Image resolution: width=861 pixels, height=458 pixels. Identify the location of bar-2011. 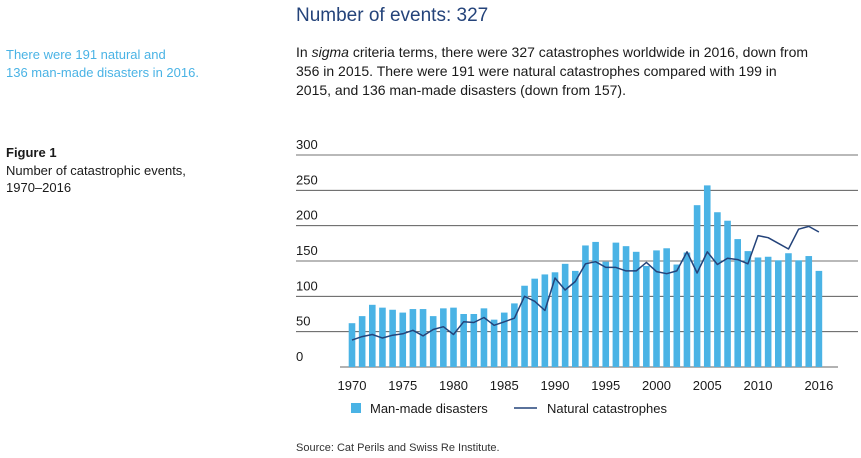
(768, 311).